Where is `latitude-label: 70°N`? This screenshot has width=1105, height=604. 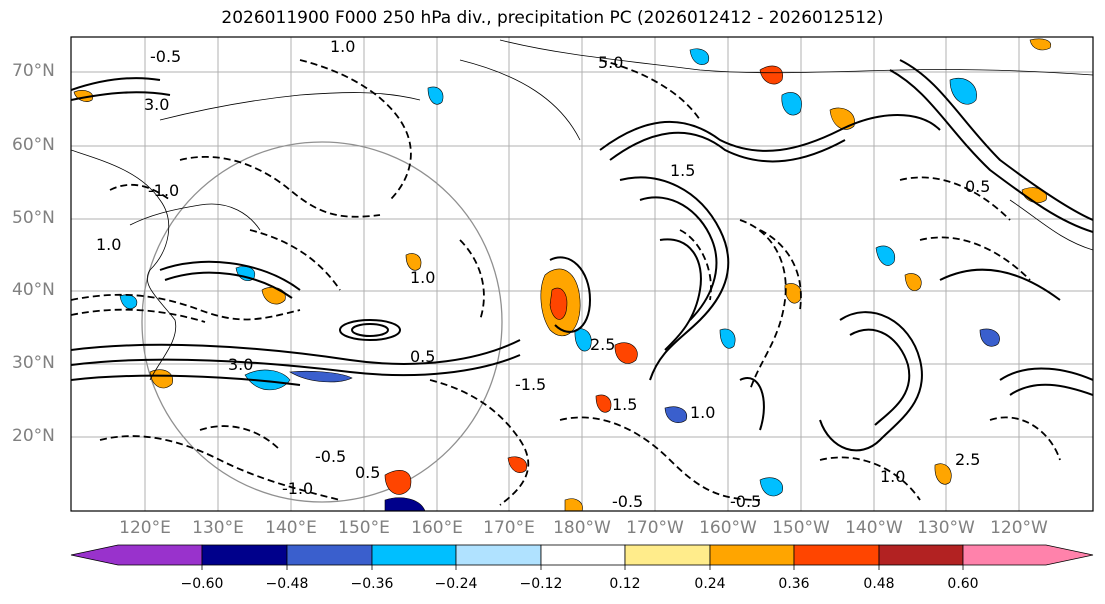 latitude-label: 70°N is located at coordinates (33, 71).